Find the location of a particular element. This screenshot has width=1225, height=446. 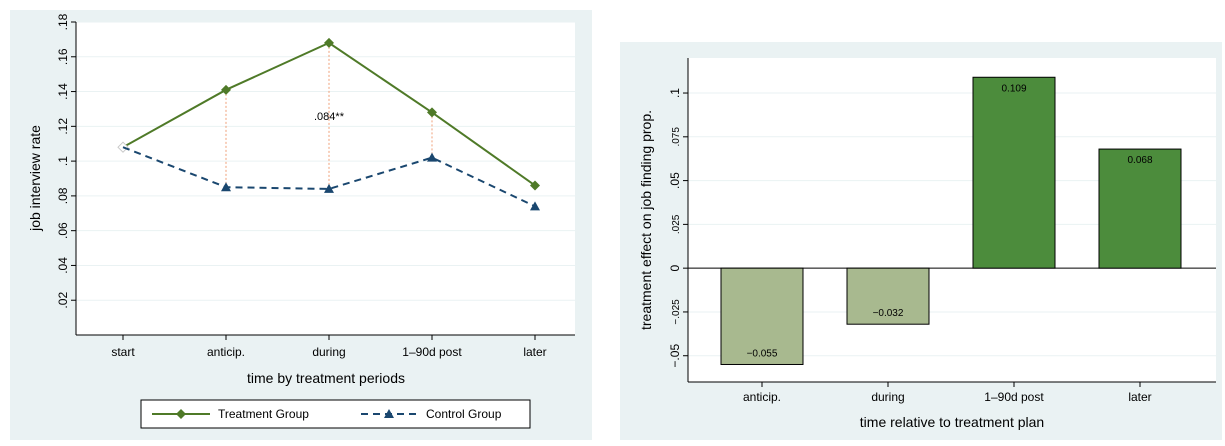

line-chart-y-tick-label: .04 is located at coordinates (63, 265).